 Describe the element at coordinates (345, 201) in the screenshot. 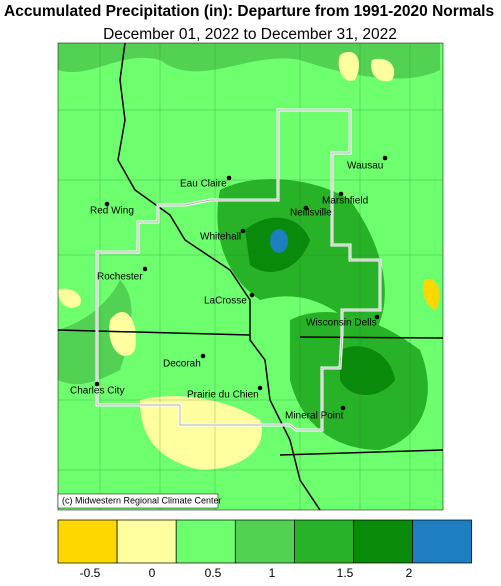

I see `city-label: Marshfield` at that location.